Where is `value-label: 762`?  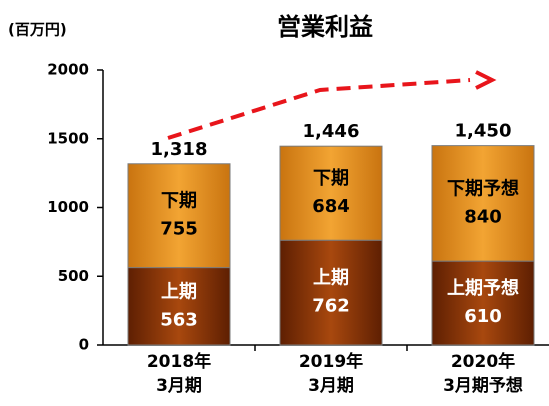 value-label: 762 is located at coordinates (331, 306).